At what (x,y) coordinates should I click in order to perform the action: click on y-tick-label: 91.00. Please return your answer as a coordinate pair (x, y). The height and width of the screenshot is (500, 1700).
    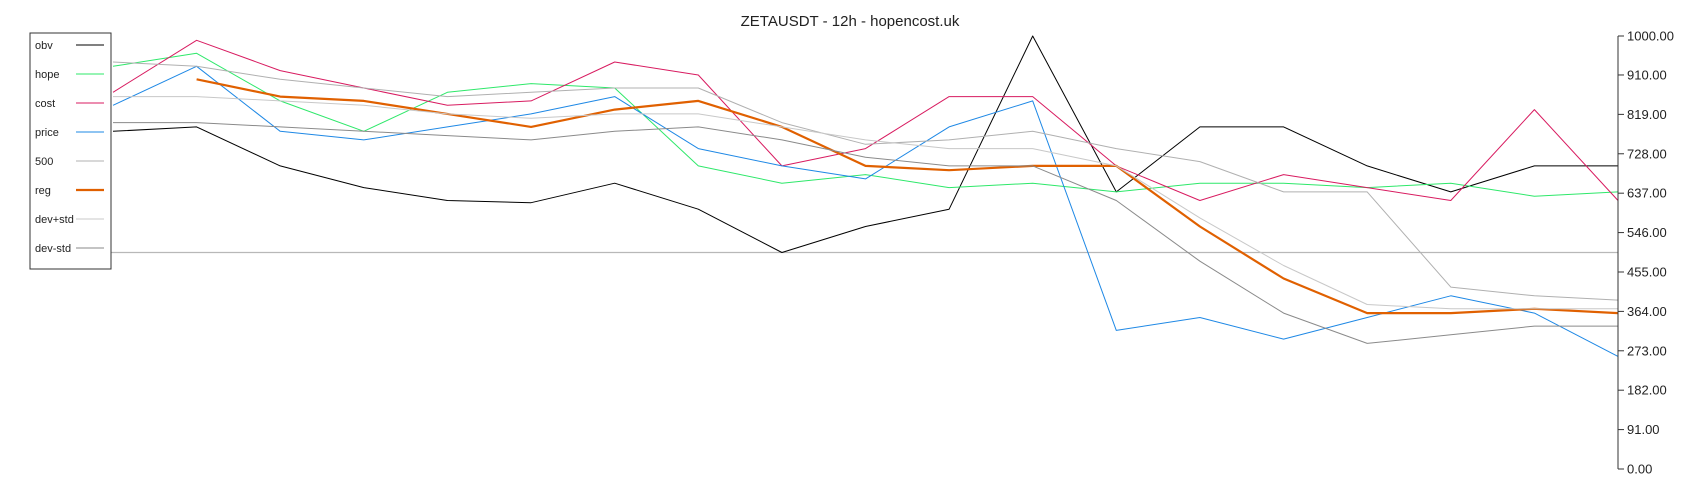
    Looking at the image, I should click on (1643, 429).